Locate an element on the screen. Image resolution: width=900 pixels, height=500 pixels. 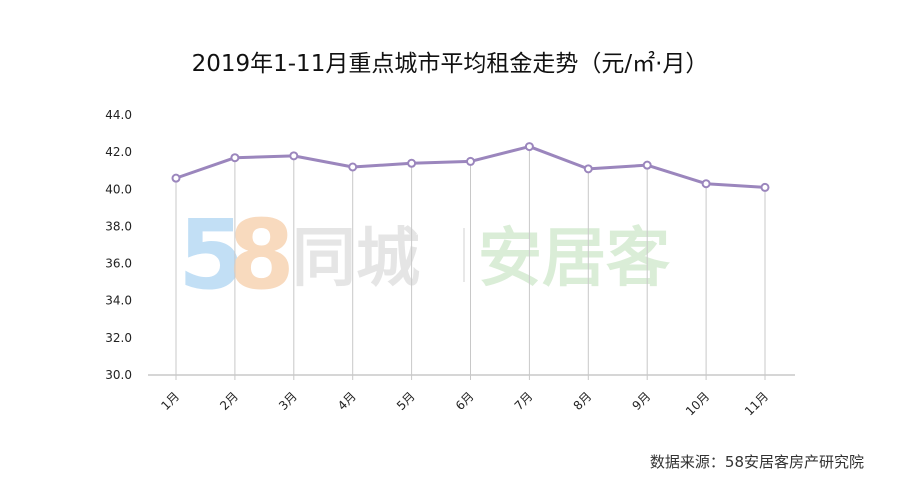
watermark-digit-8: 8 is located at coordinates (261, 255).